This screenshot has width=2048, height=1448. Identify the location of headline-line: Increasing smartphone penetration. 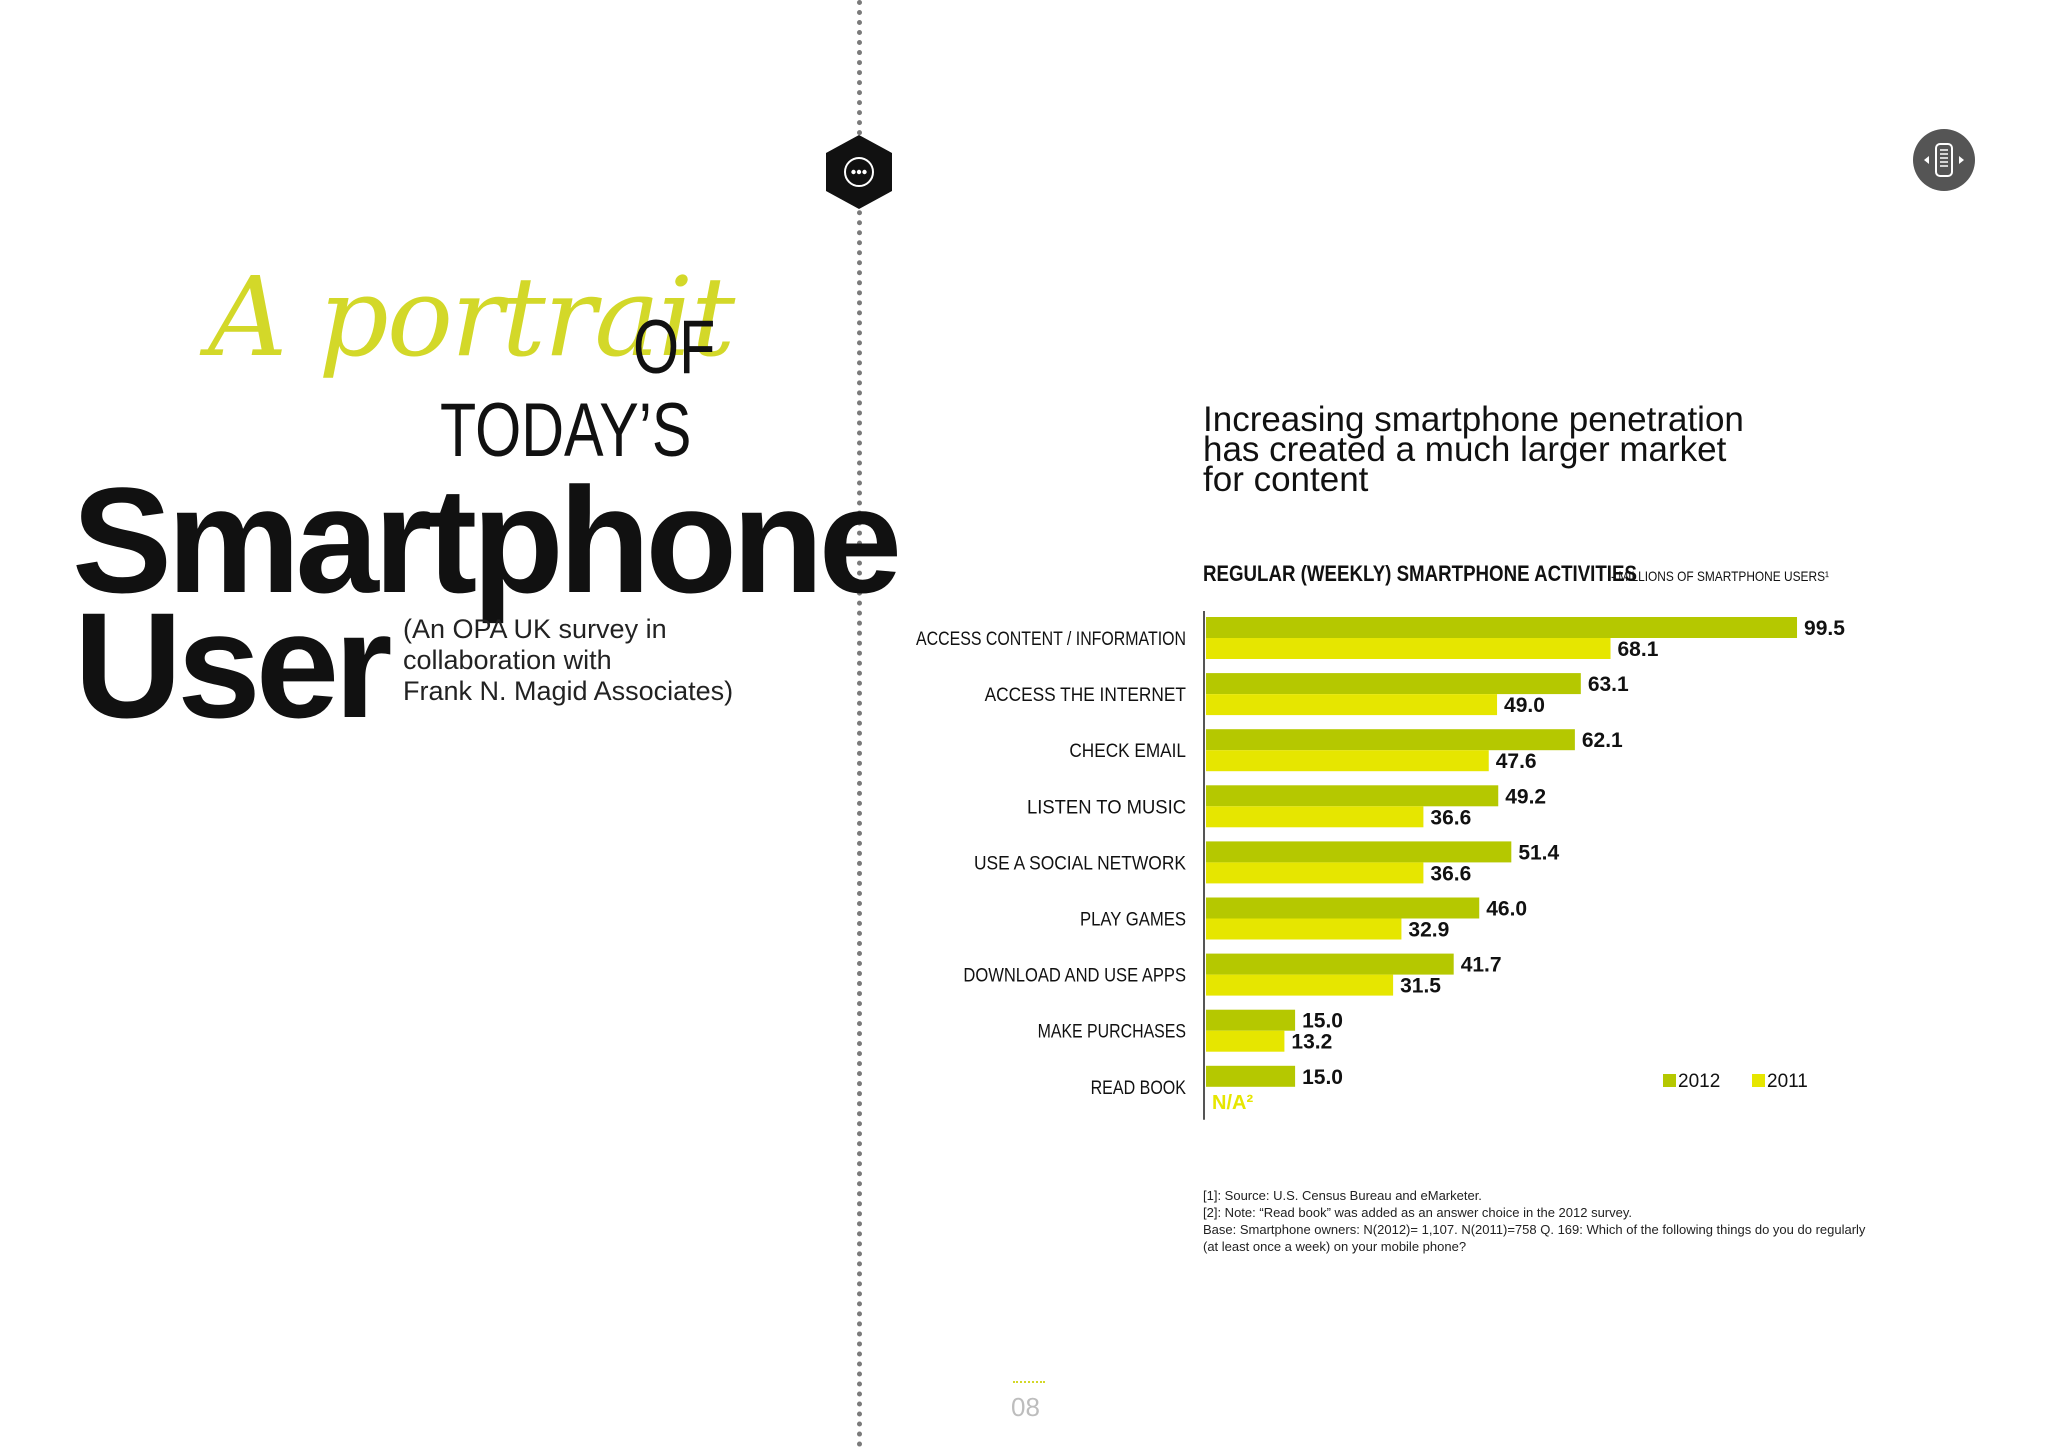
(1473, 419).